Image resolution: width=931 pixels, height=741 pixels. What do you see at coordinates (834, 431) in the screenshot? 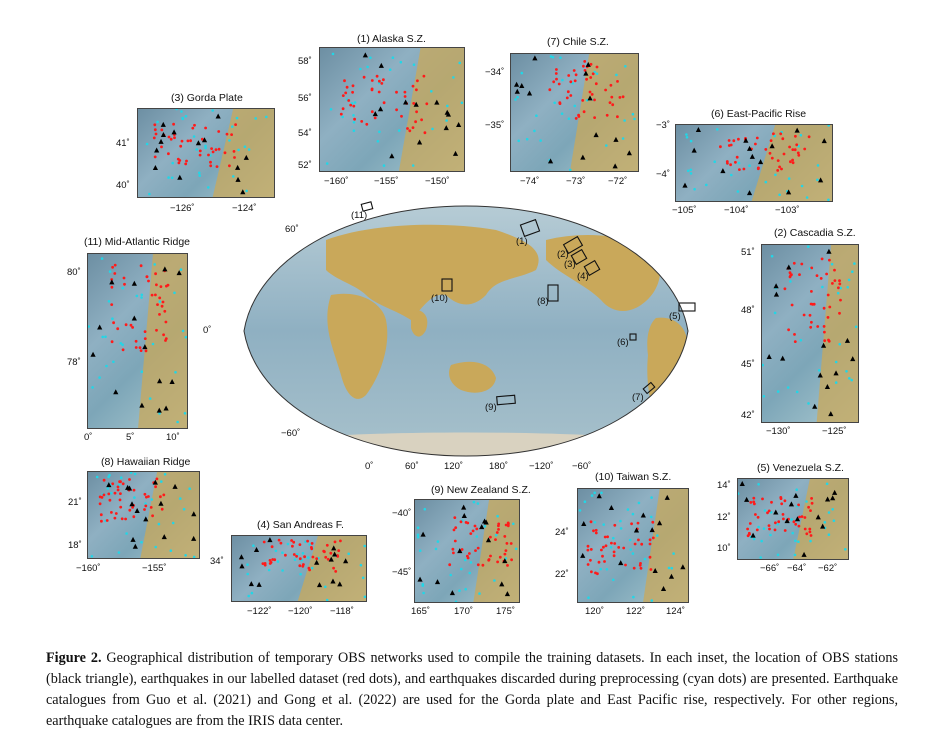
I see `x-label: −125˚` at bounding box center [834, 431].